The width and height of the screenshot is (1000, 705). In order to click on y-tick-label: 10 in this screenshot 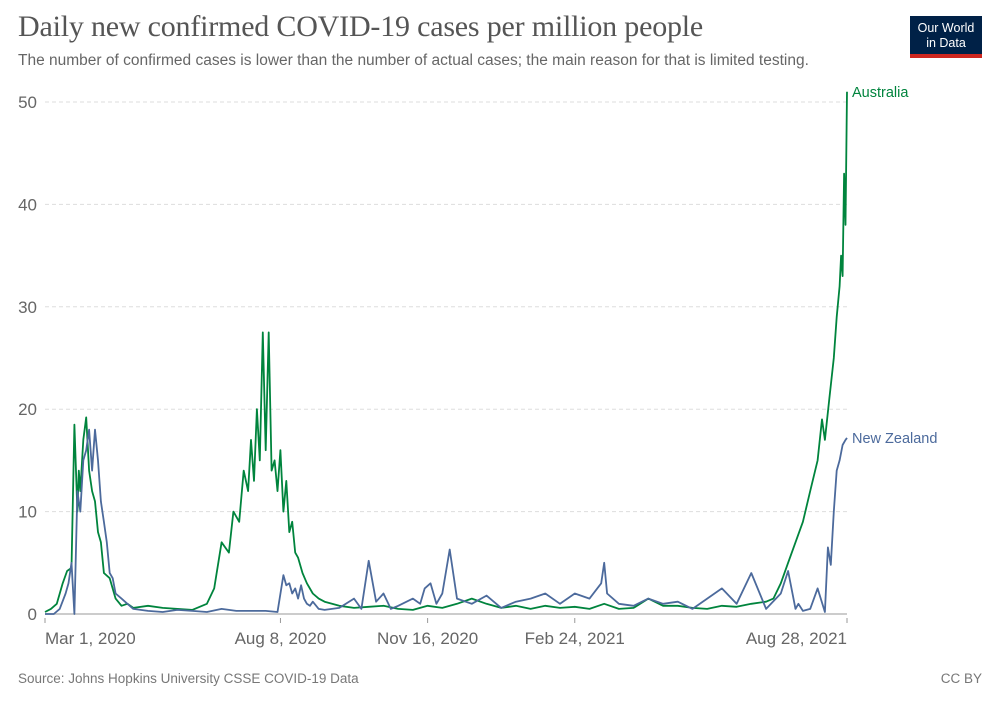, I will do `click(27, 512)`.